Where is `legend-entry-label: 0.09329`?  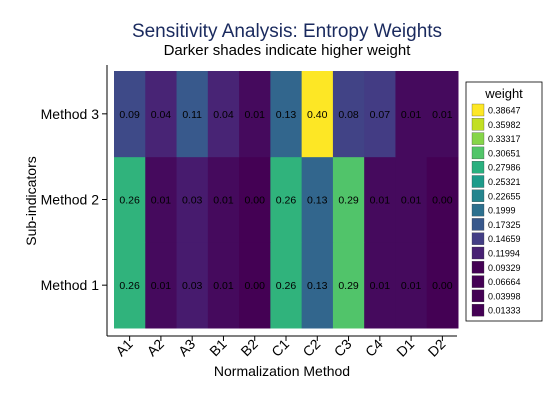 legend-entry-label: 0.09329 is located at coordinates (504, 268).